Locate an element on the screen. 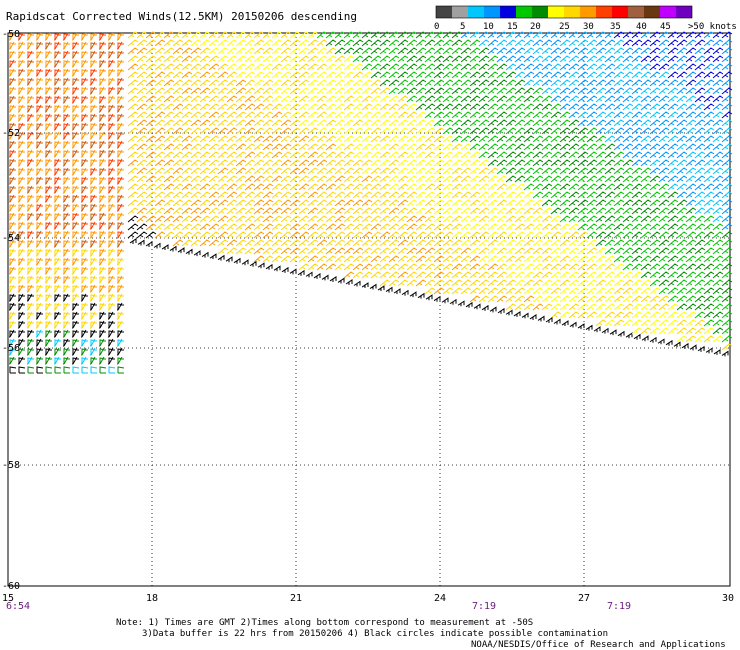 Image resolution: width=740 pixels, height=650 pixels. colorbar-border is located at coordinates (564, 12).